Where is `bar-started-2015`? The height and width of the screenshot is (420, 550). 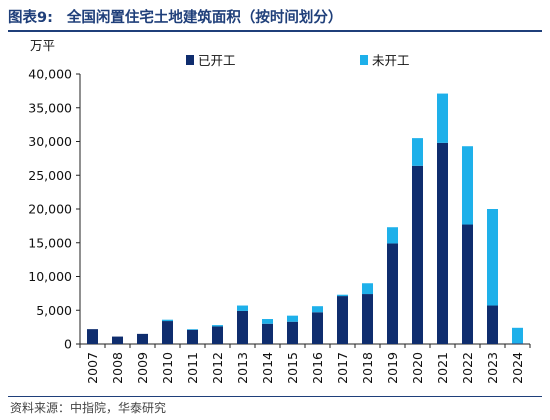
bar-started-2015 is located at coordinates (292, 332).